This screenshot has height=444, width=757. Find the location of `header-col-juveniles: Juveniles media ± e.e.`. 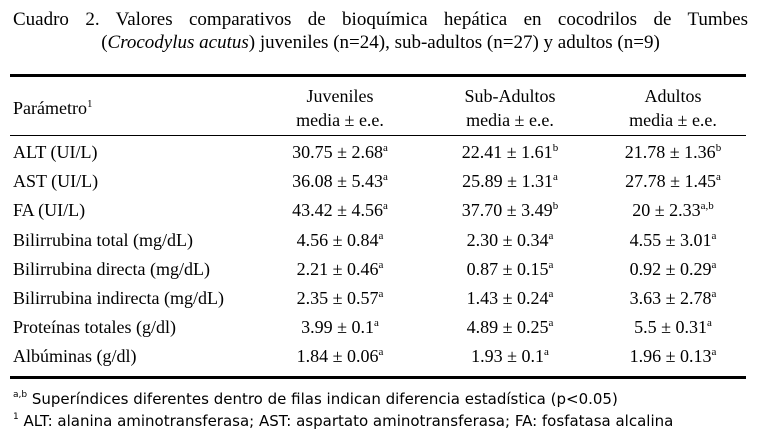

header-col-juveniles: Juveniles media ± e.e. is located at coordinates (340, 108).